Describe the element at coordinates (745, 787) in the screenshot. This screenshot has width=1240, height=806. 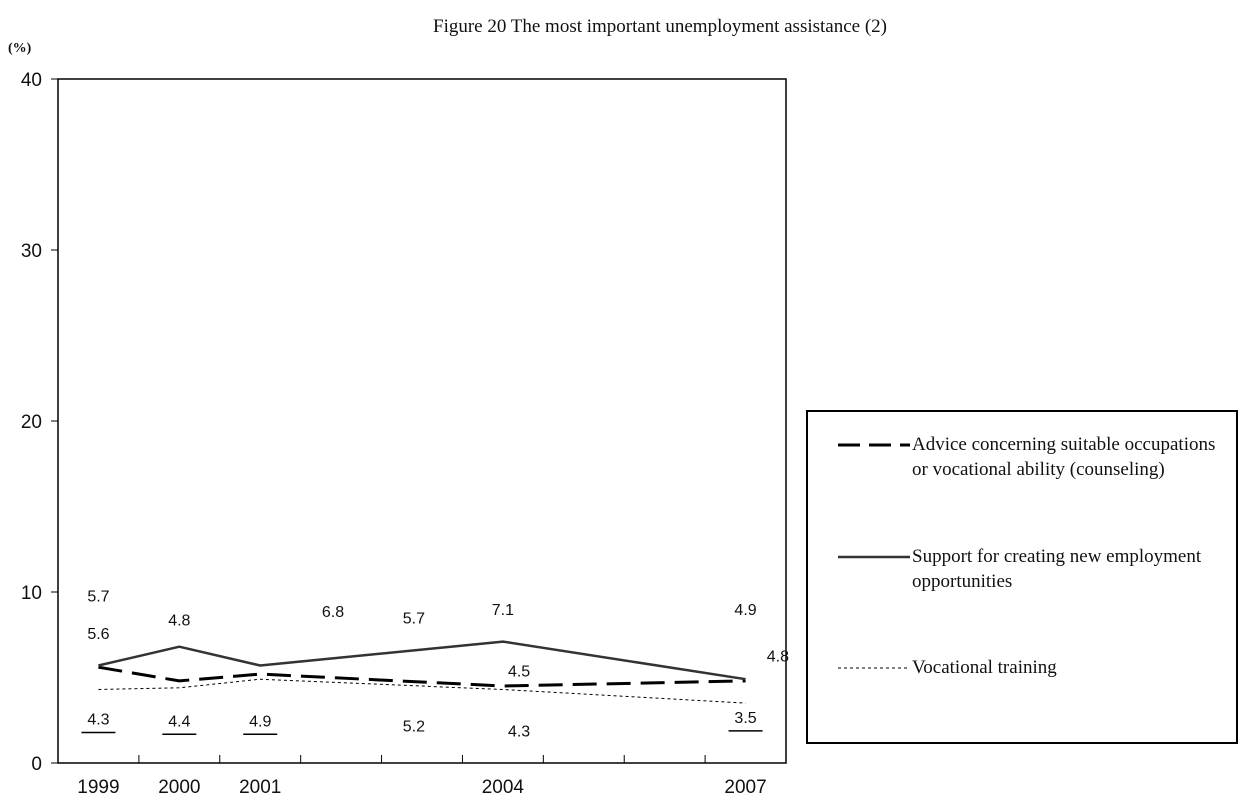
I see `x-tick-label-2007: 2007` at that location.